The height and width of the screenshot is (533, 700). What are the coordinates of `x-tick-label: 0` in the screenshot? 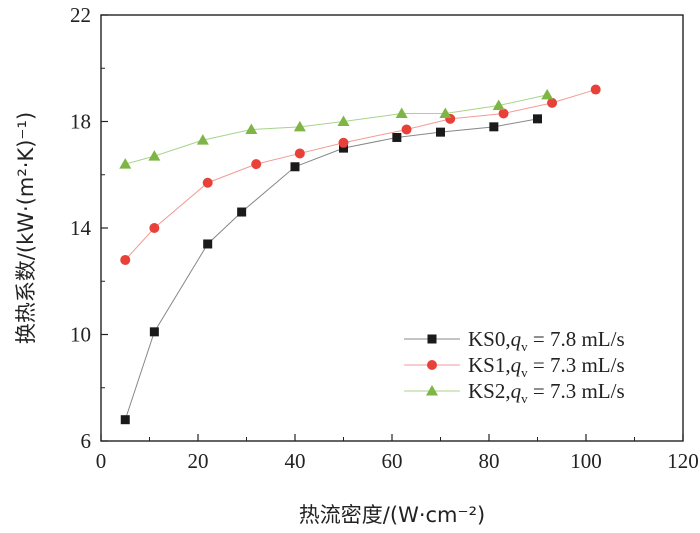 It's located at (101, 461).